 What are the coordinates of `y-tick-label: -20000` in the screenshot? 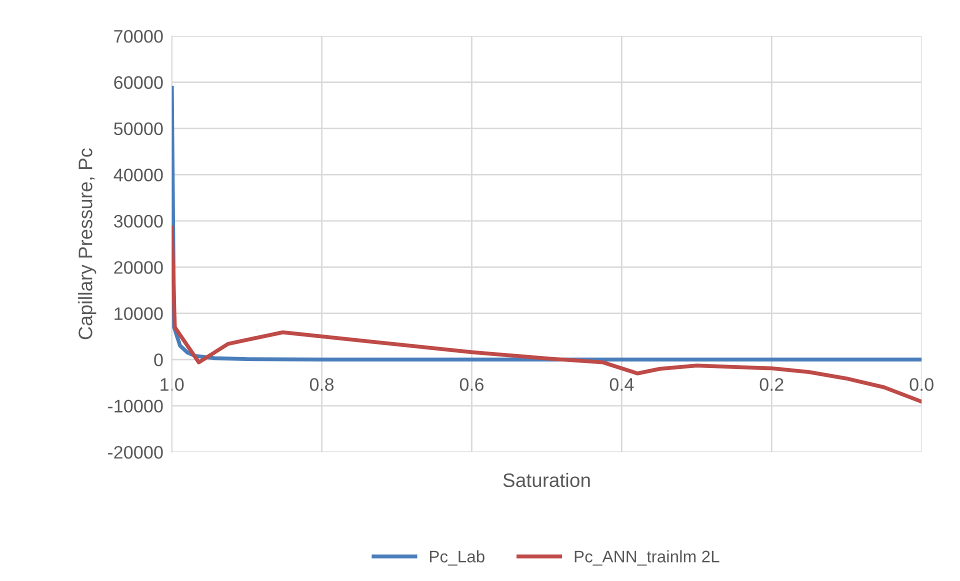 It's located at (135, 452).